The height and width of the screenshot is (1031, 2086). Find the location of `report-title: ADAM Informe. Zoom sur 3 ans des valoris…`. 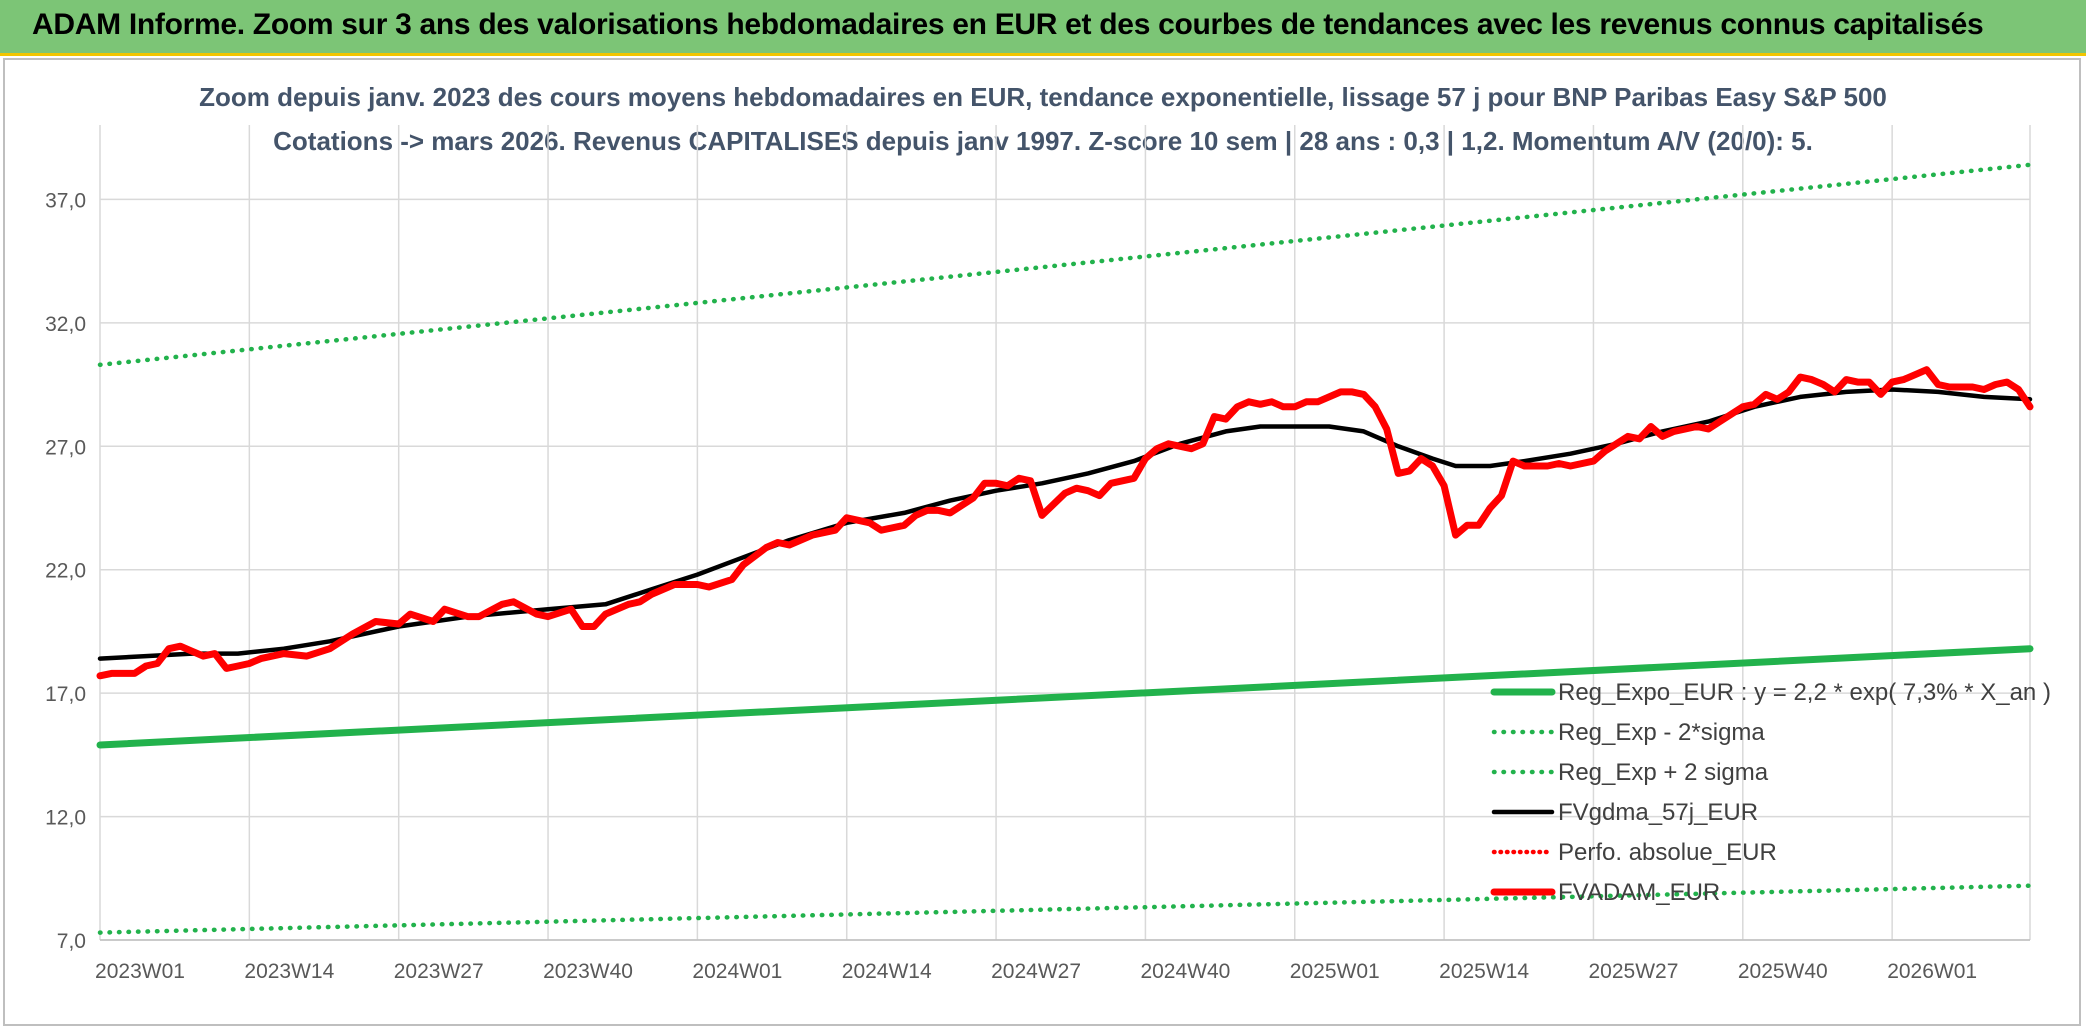

report-title: ADAM Informe. Zoom sur 3 ans des valoris… is located at coordinates (1008, 24).